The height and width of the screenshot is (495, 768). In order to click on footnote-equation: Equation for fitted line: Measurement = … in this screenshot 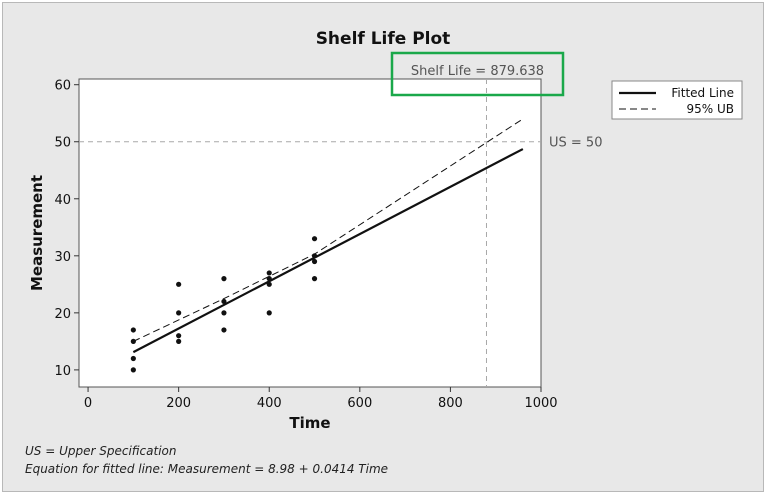, I will do `click(207, 469)`.